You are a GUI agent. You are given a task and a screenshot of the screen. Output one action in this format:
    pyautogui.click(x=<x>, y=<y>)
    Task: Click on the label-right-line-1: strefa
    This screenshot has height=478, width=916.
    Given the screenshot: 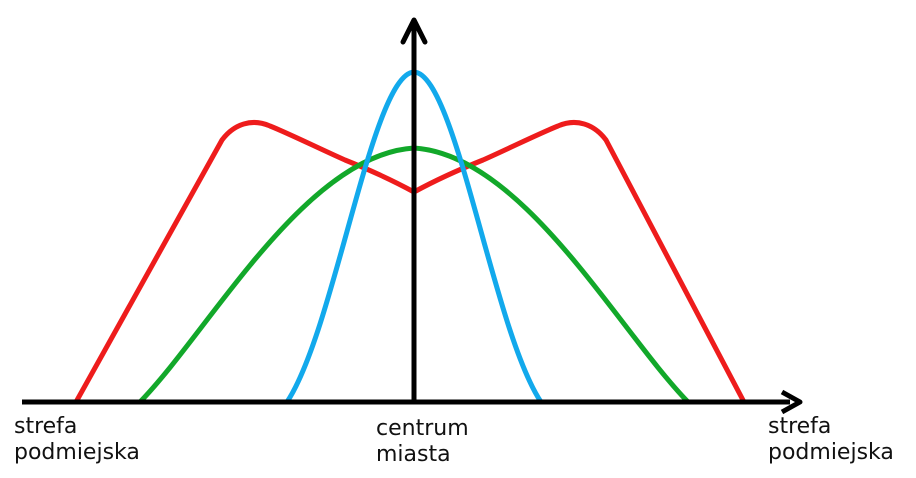 What is the action you would take?
    pyautogui.click(x=800, y=426)
    